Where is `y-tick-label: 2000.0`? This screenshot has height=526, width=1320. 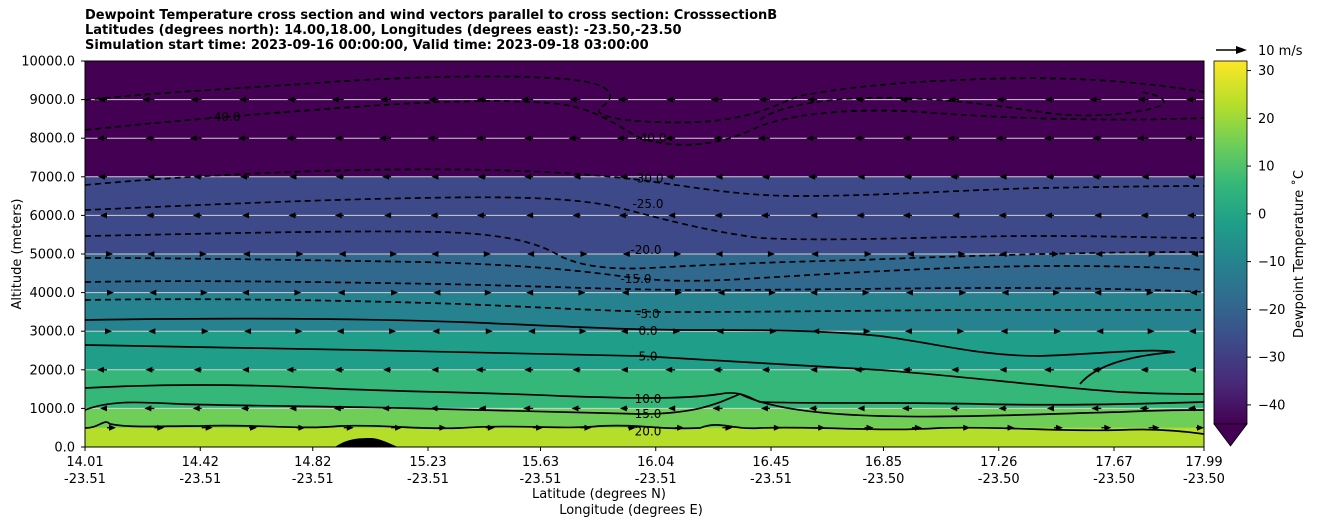 y-tick-label: 2000.0 is located at coordinates (53, 370).